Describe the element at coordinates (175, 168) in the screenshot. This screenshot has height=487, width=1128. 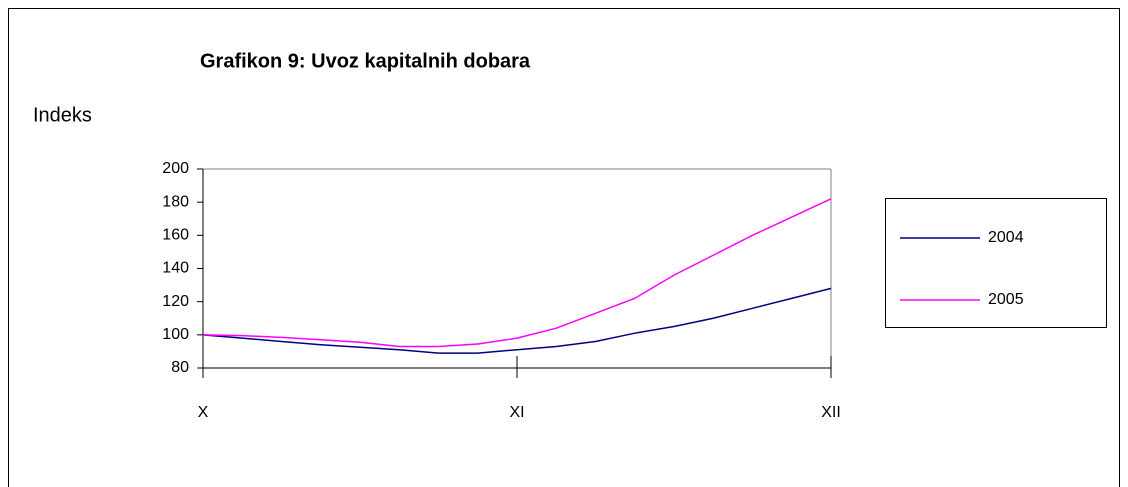
I see `y-tick-label: 200` at that location.